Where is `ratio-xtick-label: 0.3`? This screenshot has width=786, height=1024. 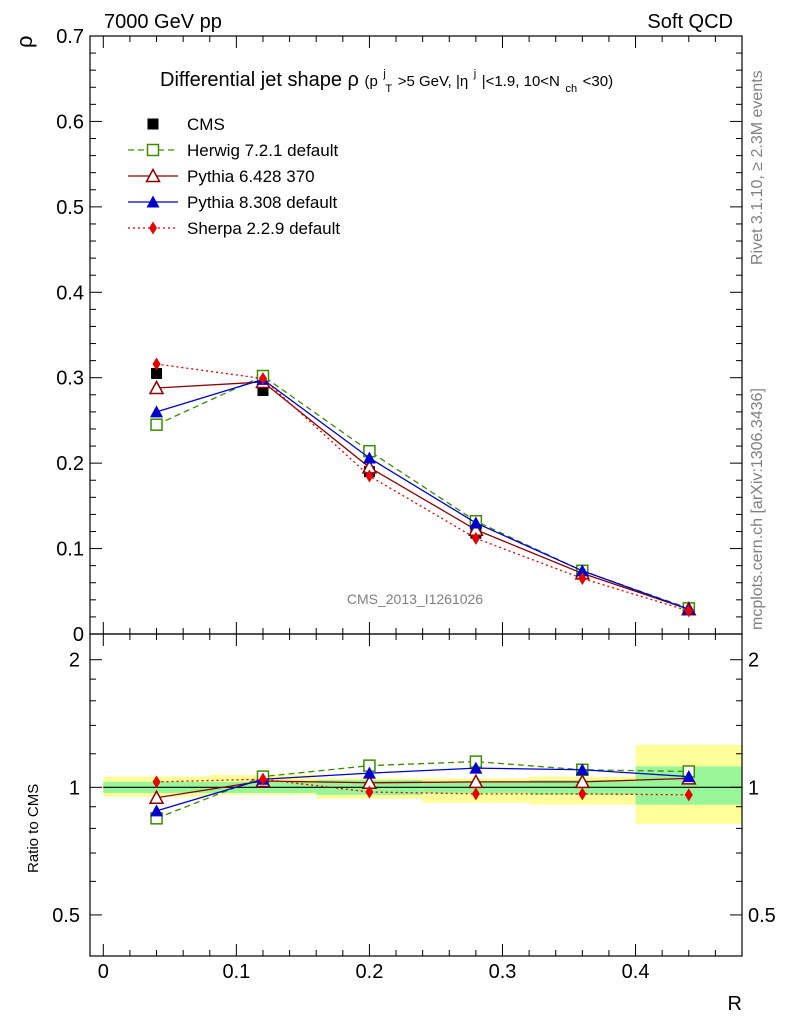
ratio-xtick-label: 0.3 is located at coordinates (503, 972).